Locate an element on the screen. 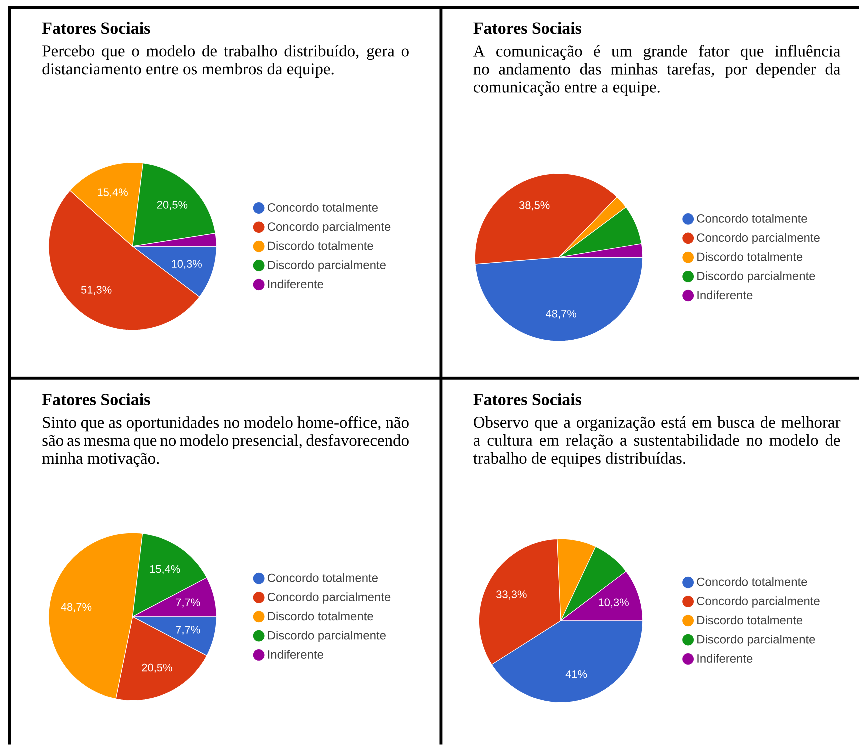 This screenshot has height=746, width=861. chart-subtitle: Observo que a organização está em busca de melhorar a cultura em relação a sustentabilidade no modelo de trabalho de equipes distribuídas. is located at coordinates (657, 442).